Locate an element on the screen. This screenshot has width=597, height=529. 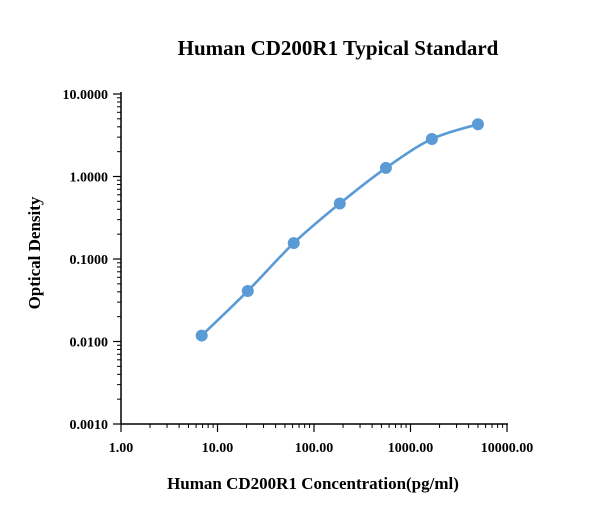
y-tick-label: 10.0000 is located at coordinates (86, 95).